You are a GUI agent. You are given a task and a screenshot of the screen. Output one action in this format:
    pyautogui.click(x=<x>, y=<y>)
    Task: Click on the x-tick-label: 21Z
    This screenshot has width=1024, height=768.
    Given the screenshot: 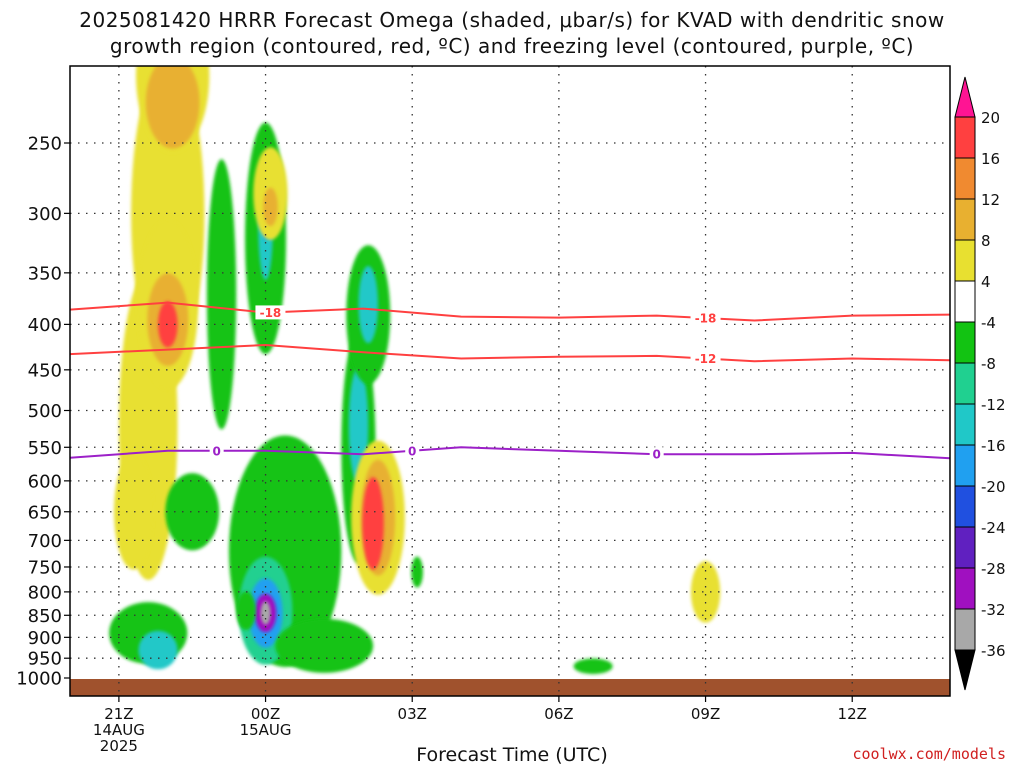 What is the action you would take?
    pyautogui.click(x=118, y=714)
    